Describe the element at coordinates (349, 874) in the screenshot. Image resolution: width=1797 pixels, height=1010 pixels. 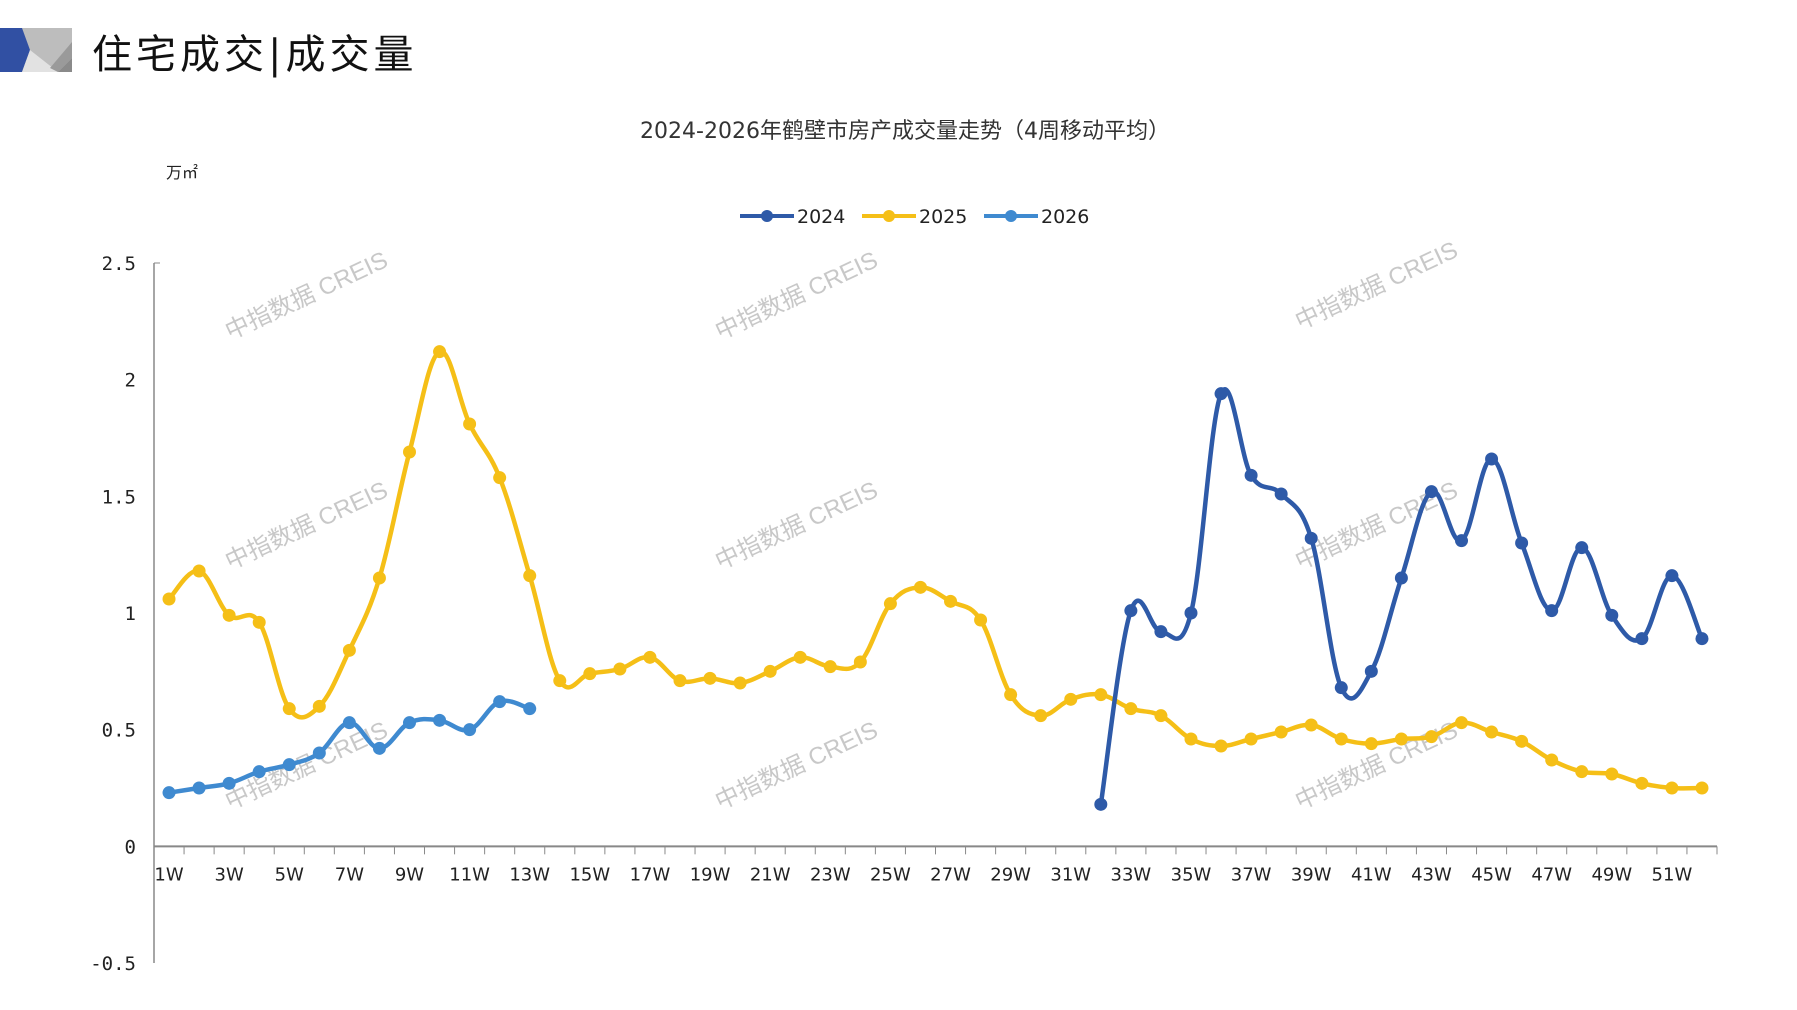
I see `x-tick-label: 7W` at that location.